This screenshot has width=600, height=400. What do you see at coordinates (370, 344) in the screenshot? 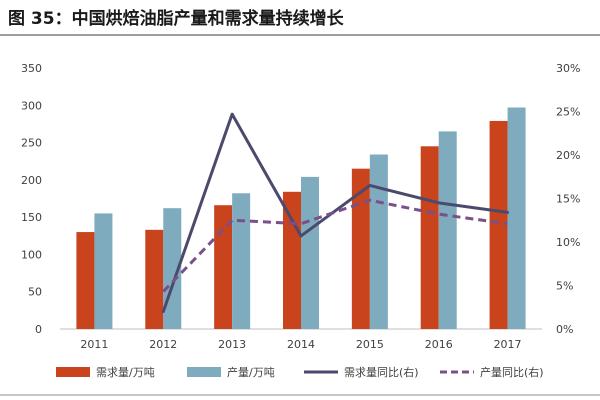
I see `x-tick-label: 2015` at bounding box center [370, 344].